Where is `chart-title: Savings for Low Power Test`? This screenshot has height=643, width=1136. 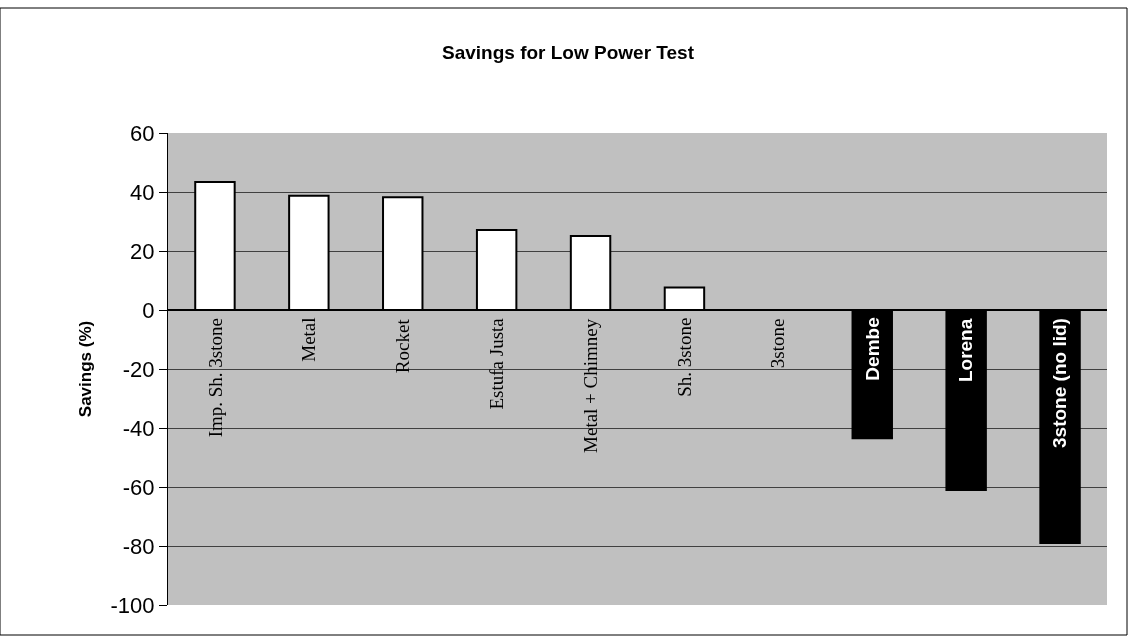 chart-title: Savings for Low Power Test is located at coordinates (568, 52).